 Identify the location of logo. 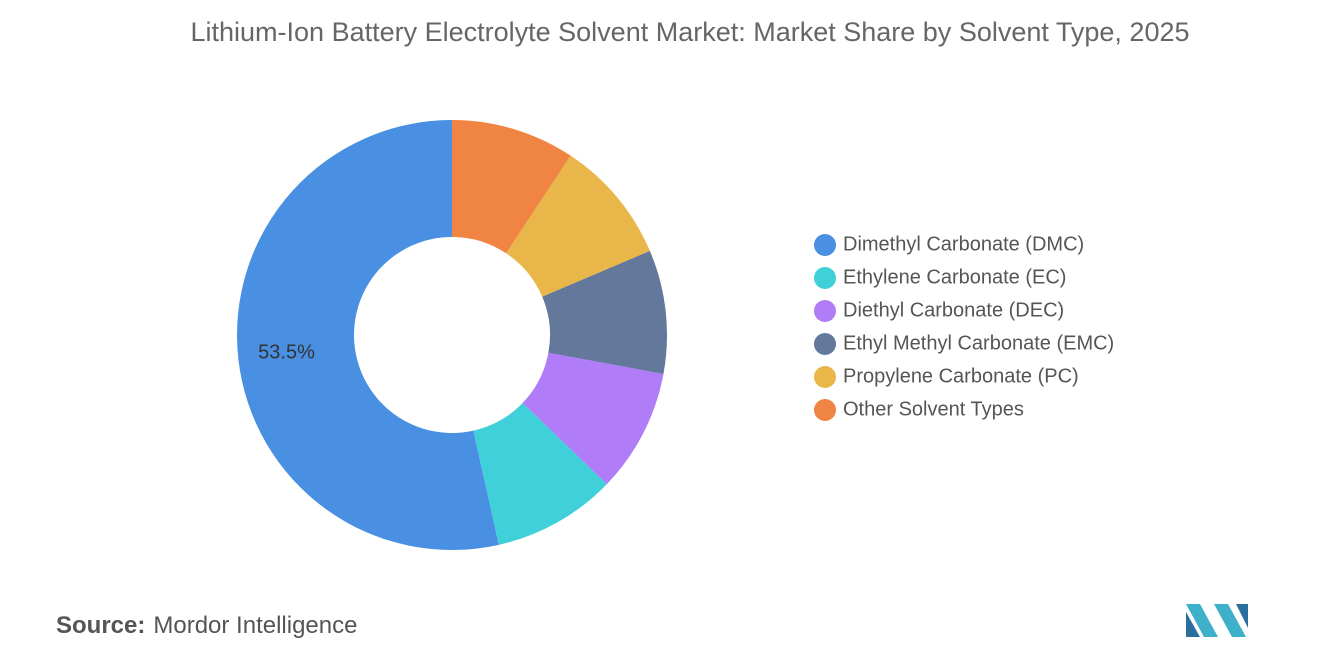
(1217, 620).